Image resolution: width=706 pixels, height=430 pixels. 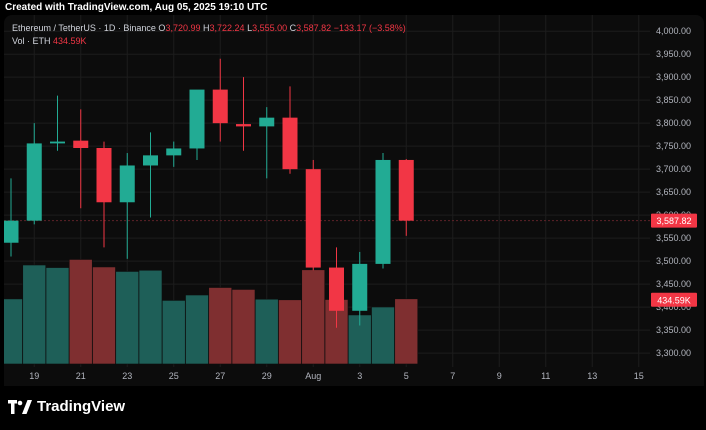 What do you see at coordinates (406, 376) in the screenshot?
I see `x-tick-label: 5` at bounding box center [406, 376].